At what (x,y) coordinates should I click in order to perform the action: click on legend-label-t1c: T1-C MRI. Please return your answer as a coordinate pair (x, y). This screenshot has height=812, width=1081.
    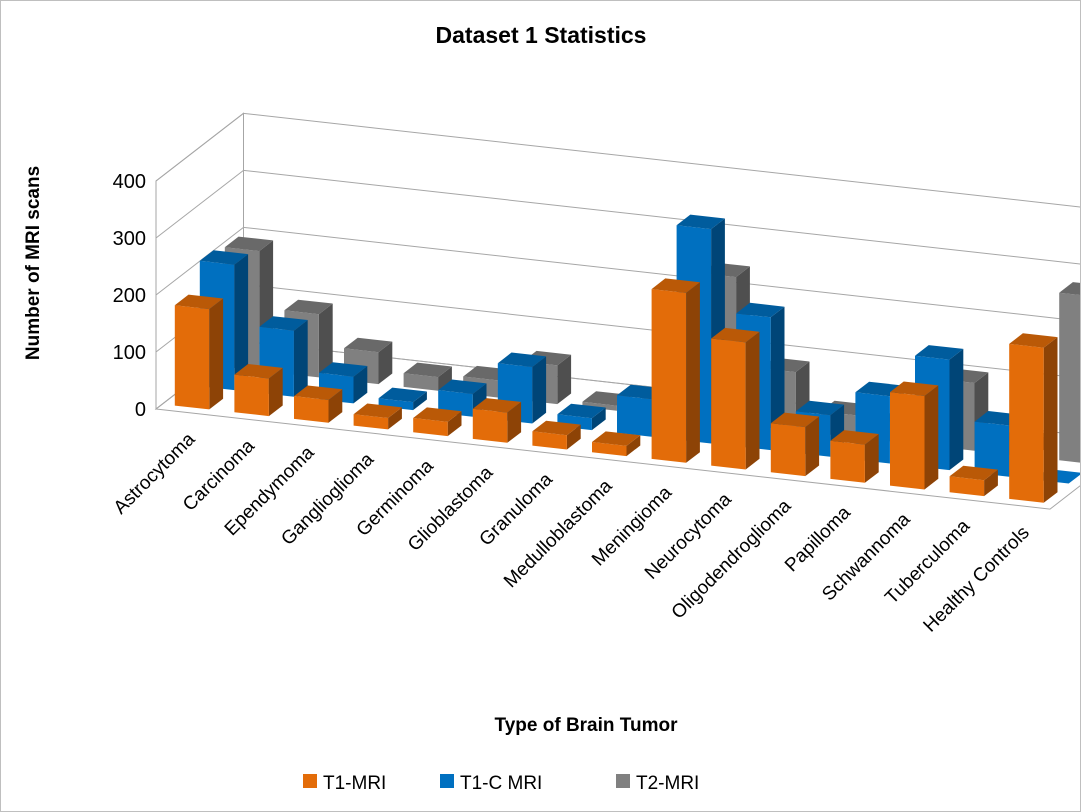
    Looking at the image, I should click on (501, 783).